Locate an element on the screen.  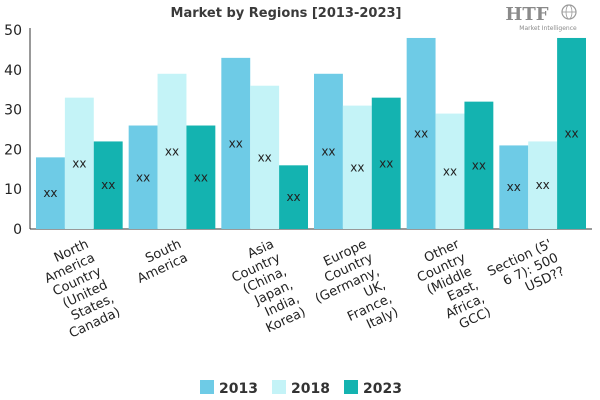
x-tick-label-5: Section (5'6 7): 500USD?? is located at coordinates (526, 272).